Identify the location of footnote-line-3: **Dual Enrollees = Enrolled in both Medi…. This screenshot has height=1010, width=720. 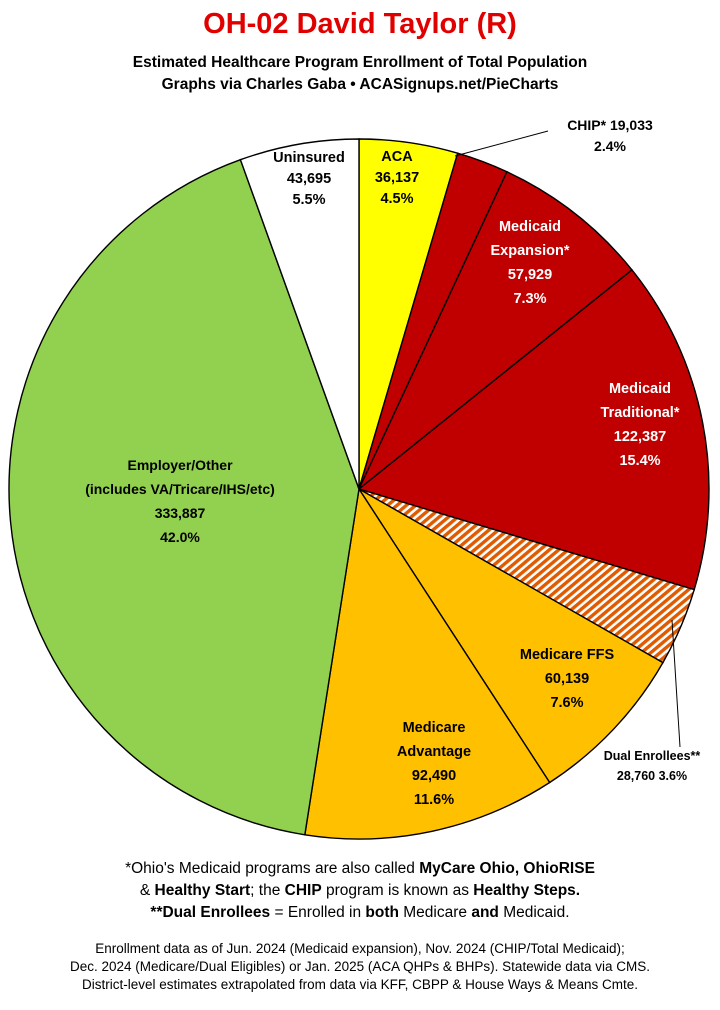
(360, 913).